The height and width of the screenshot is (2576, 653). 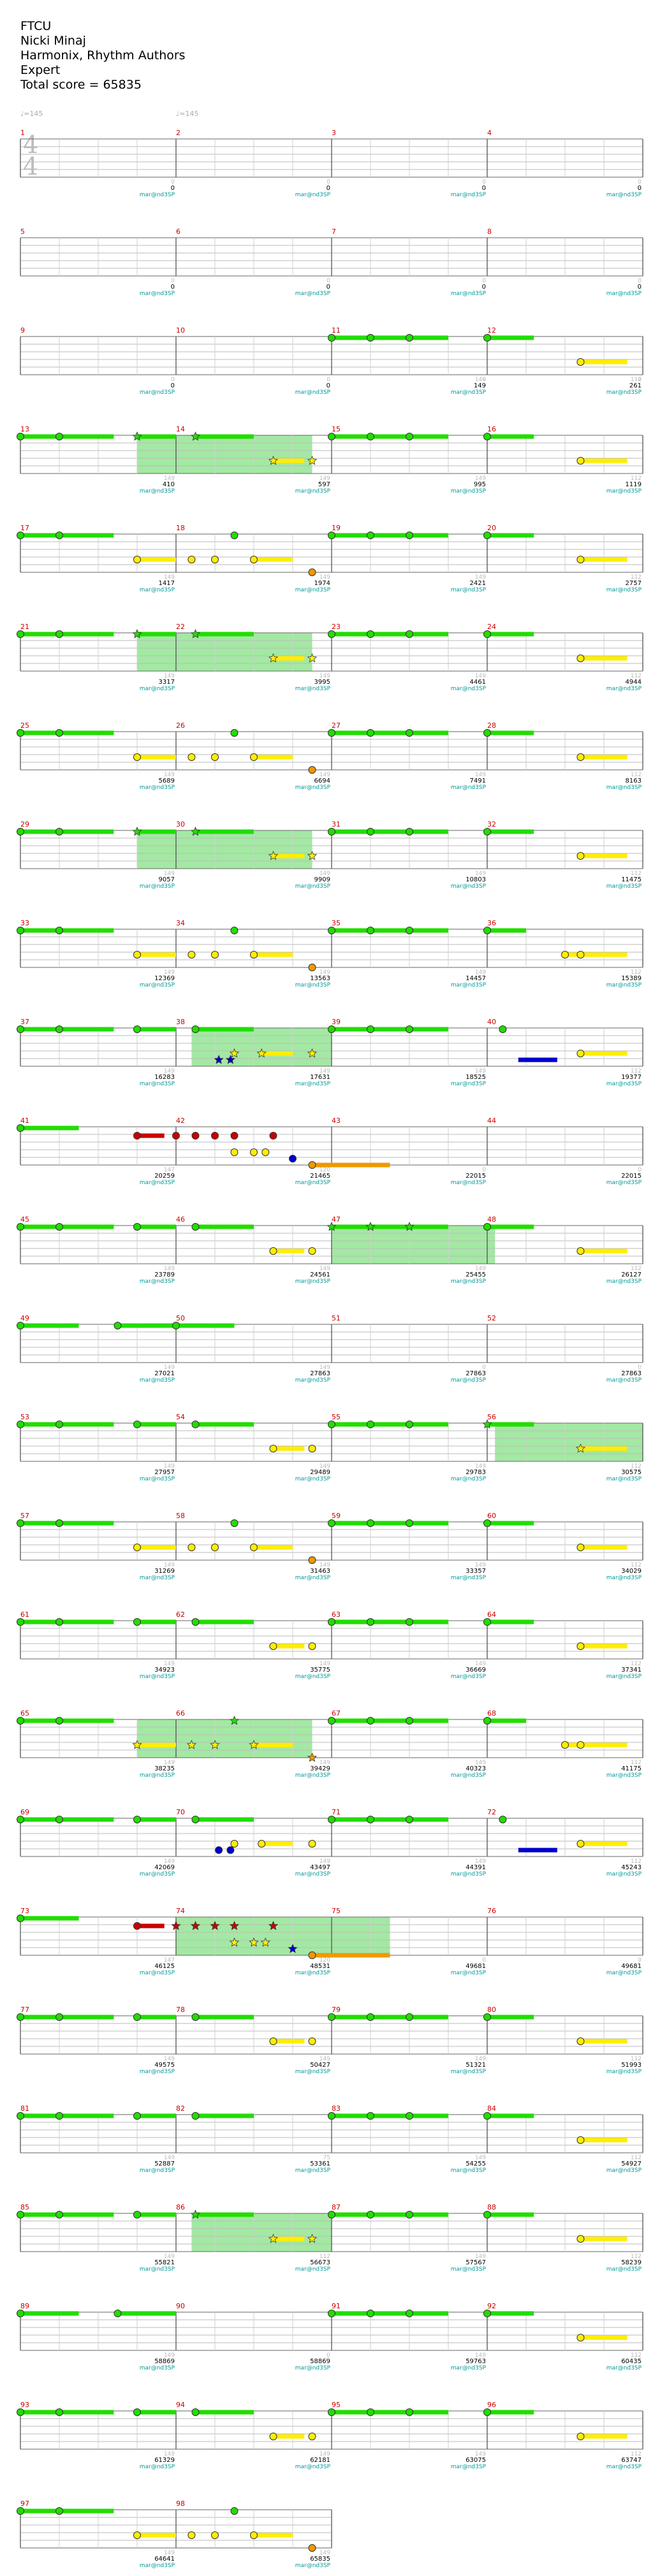 I want to click on measure-number: 12, so click(x=491, y=330).